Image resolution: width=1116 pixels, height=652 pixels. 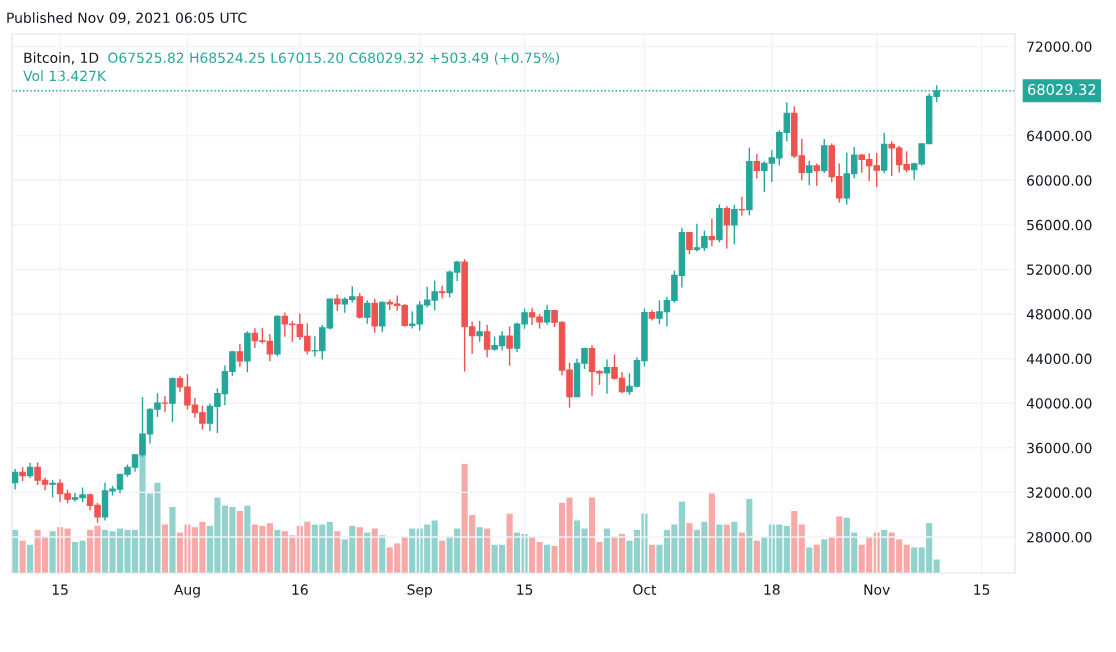 What do you see at coordinates (772, 589) in the screenshot?
I see `x-tick-label: 18` at bounding box center [772, 589].